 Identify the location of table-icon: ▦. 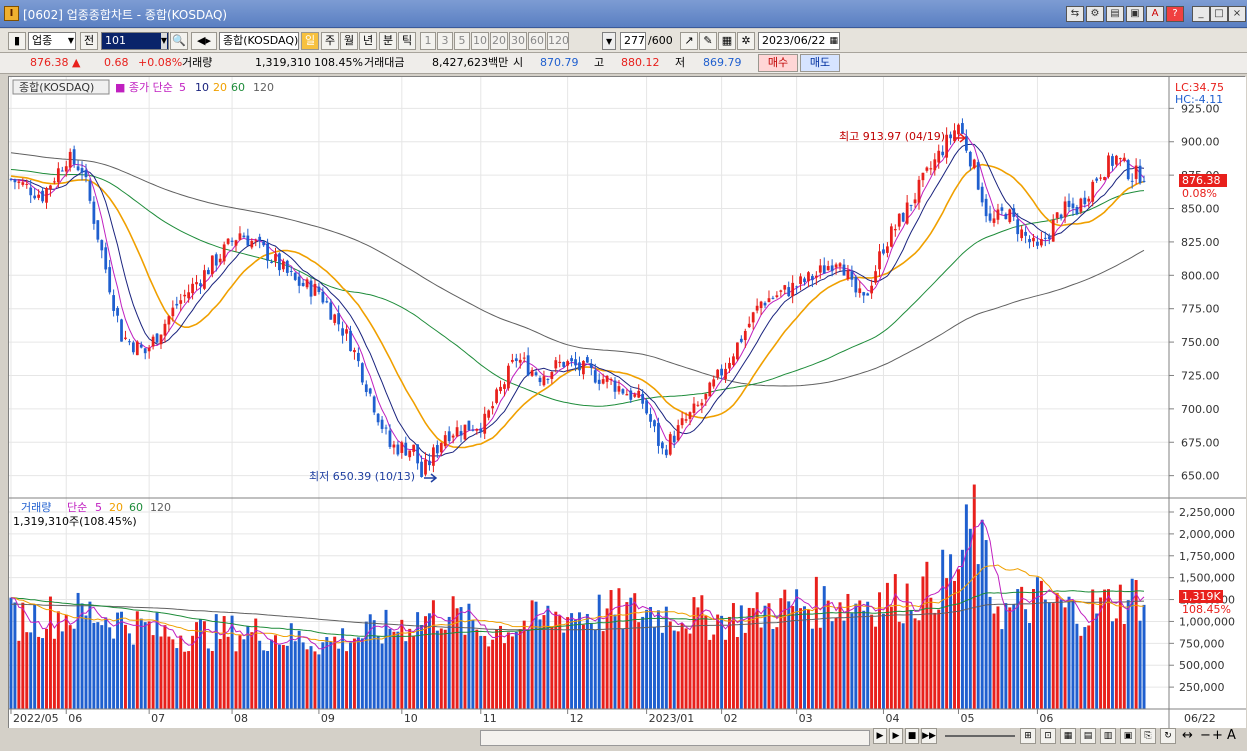
(1068, 736).